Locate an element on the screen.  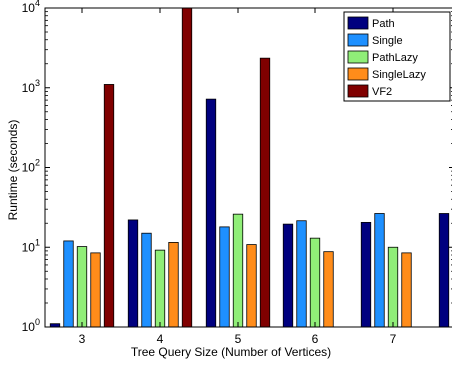
x-tick-label: 5 is located at coordinates (238, 339).